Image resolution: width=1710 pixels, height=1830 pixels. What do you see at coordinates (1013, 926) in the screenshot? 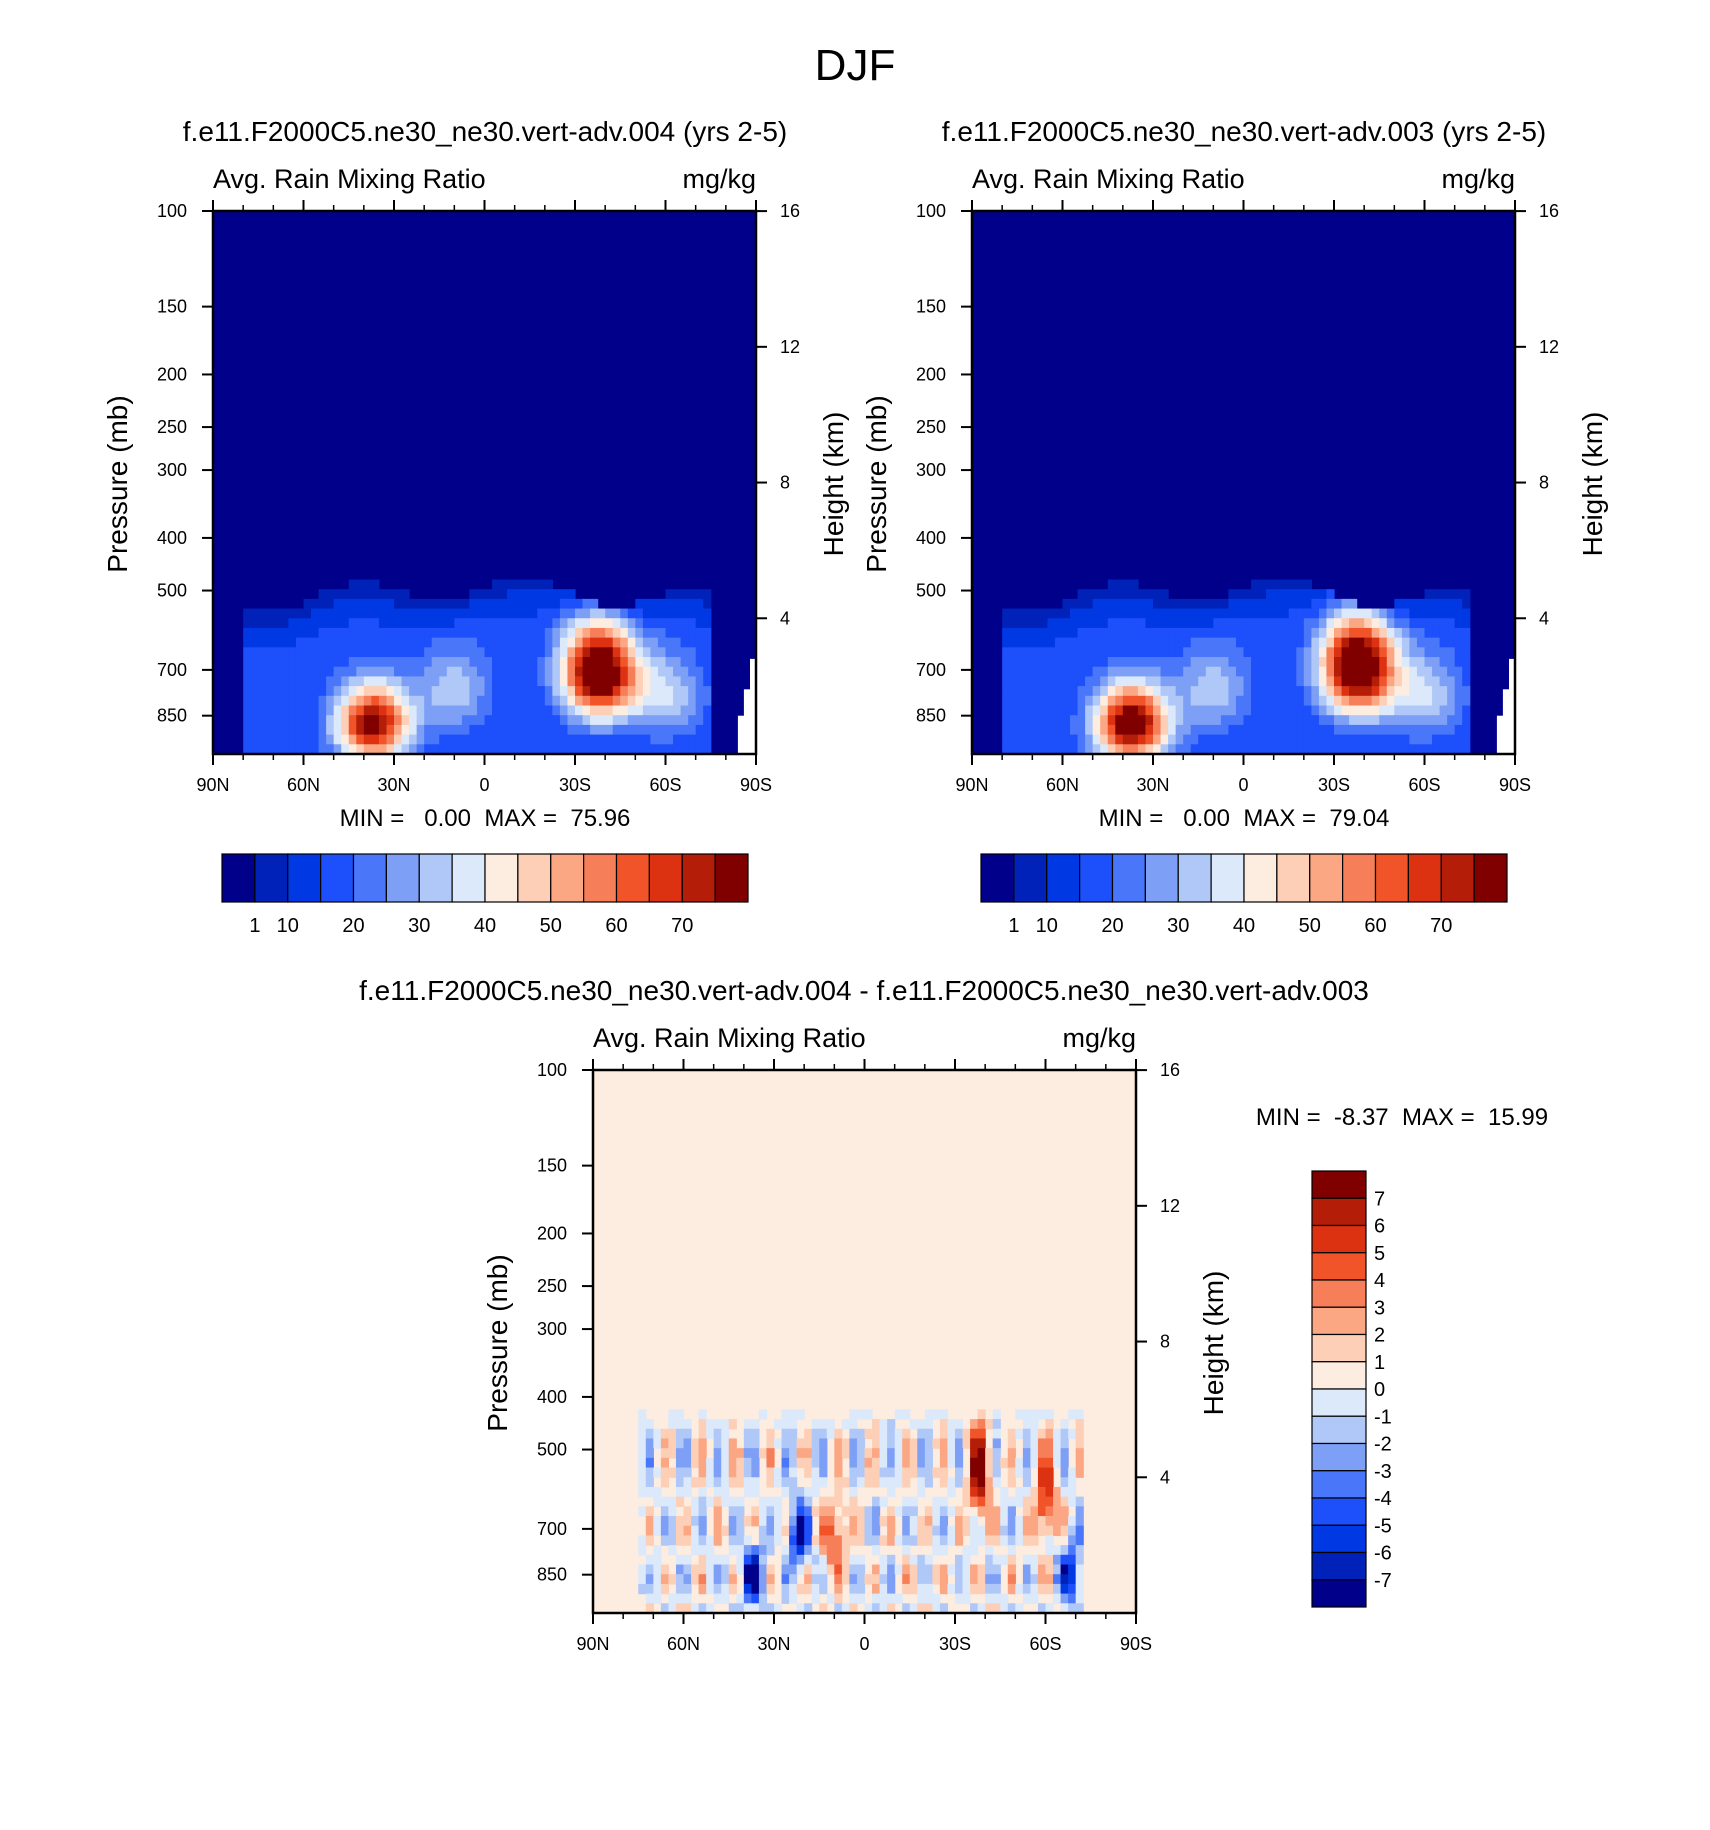
I see `colorbar-label: 1` at bounding box center [1013, 926].